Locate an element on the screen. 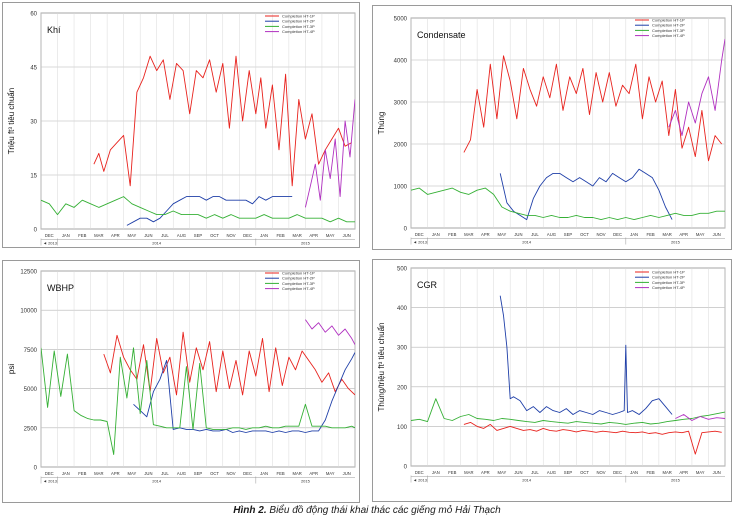  y-tick-label: 2500 is located at coordinates (31, 429).